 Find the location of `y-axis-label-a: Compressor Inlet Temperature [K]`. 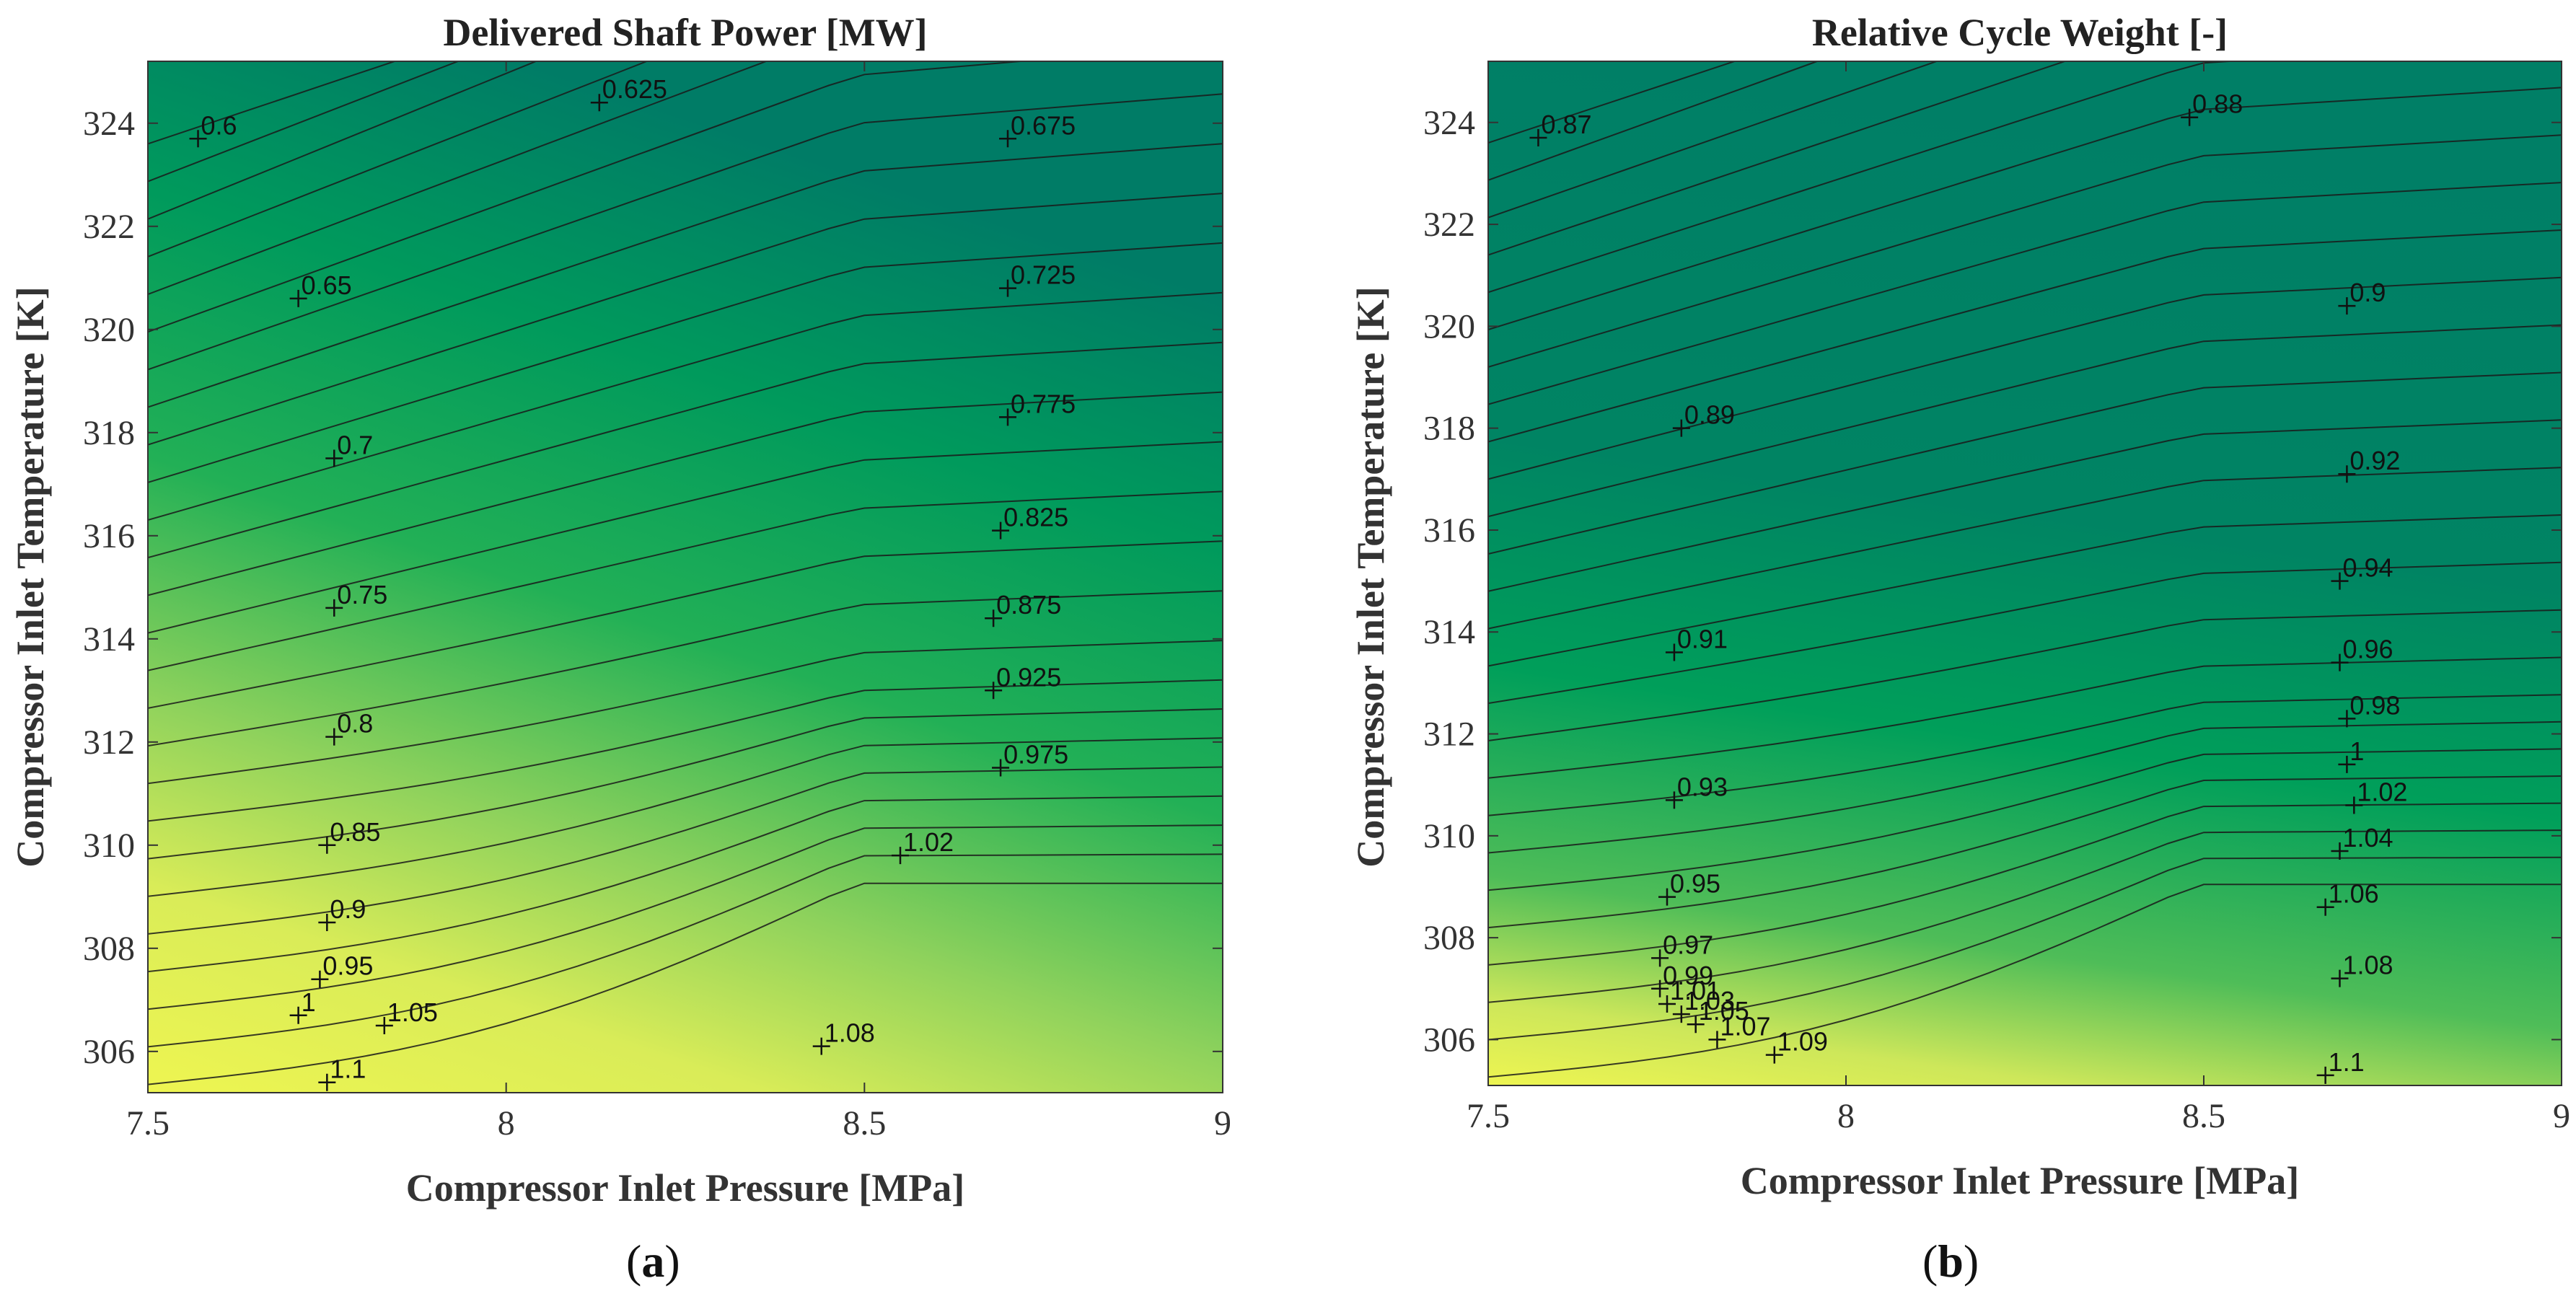

y-axis-label-a: Compressor Inlet Temperature [K] is located at coordinates (30, 576).